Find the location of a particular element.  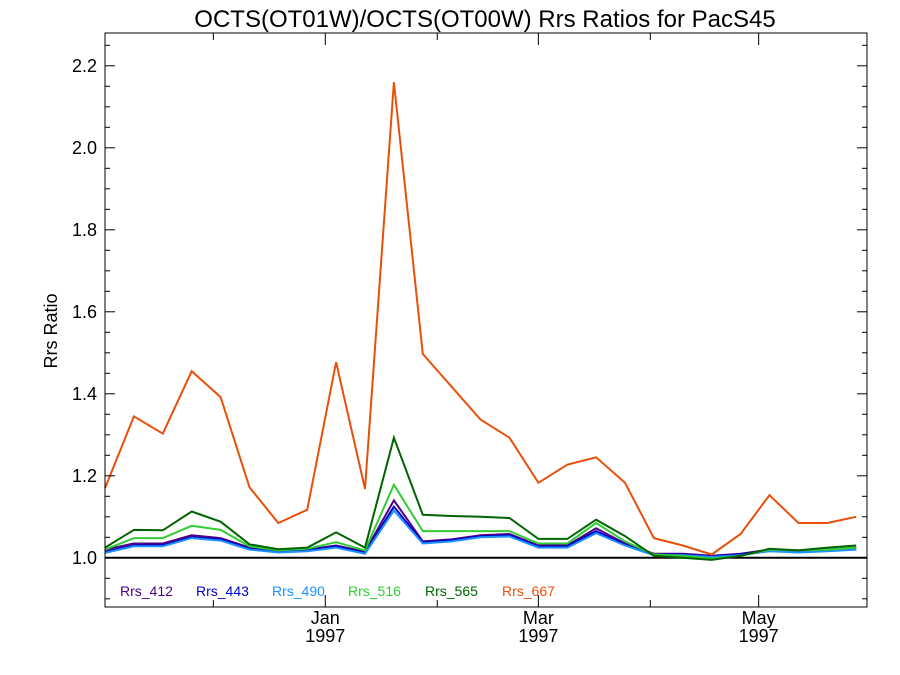

y-tick-label: 2.2 is located at coordinates (84, 66).